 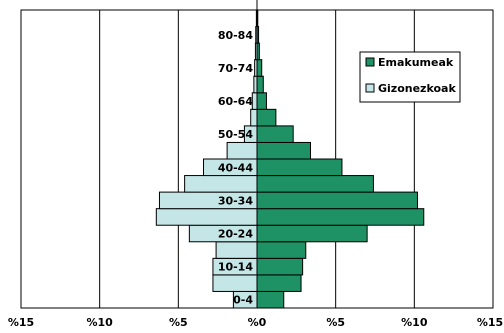 I want to click on age-label: 80-84, so click(x=236, y=35).